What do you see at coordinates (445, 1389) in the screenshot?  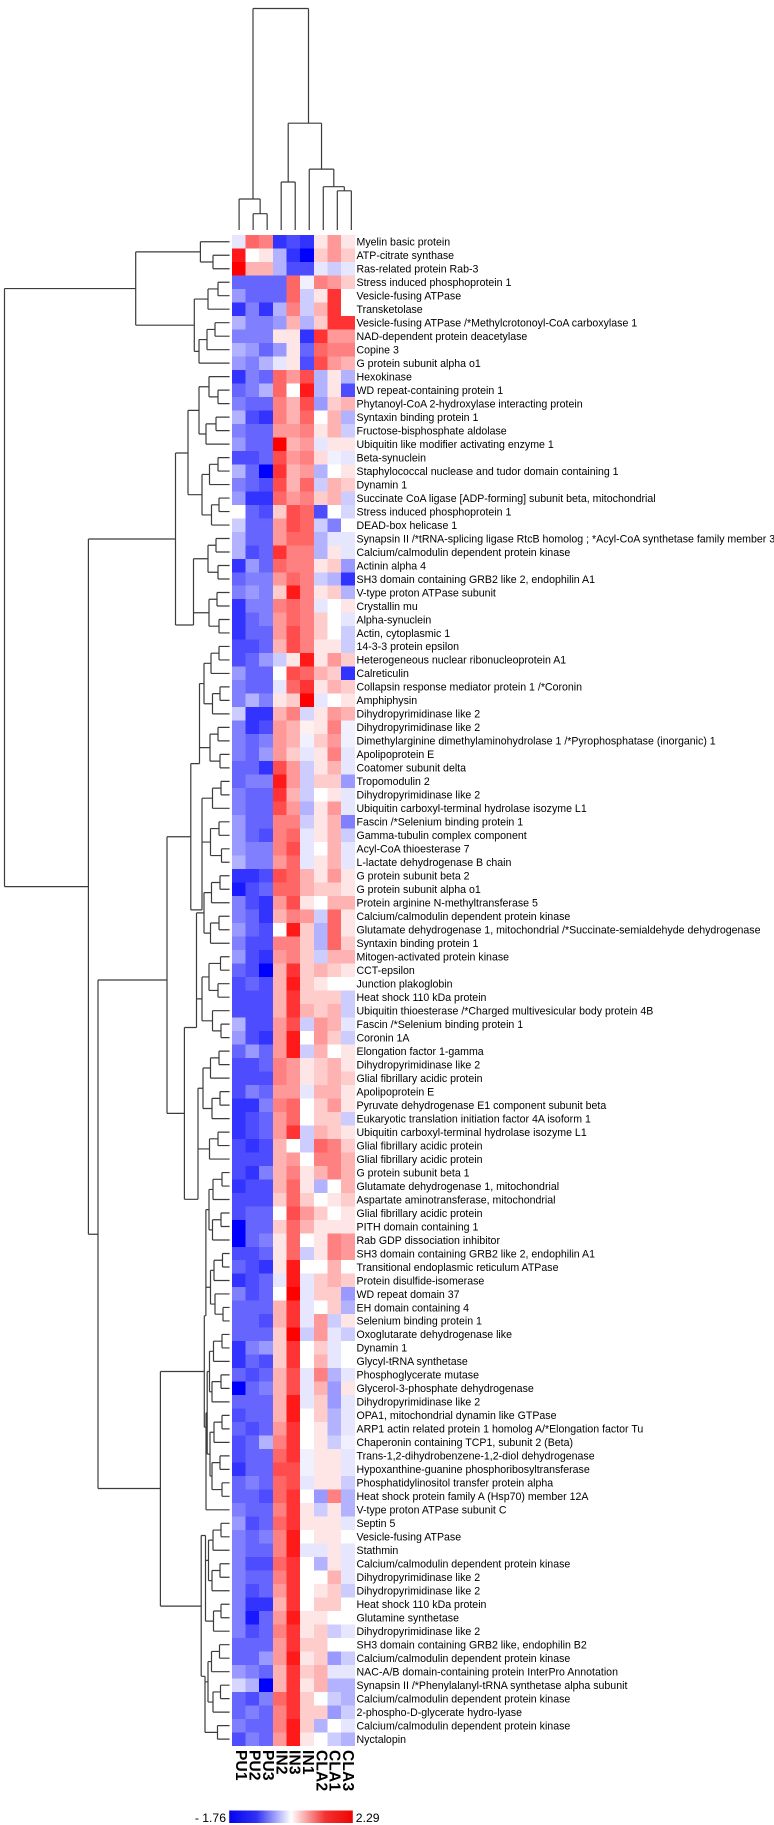 I see `svg-text:Glycerol-3-phosphate dehydroge: Glycerol-3-phosphate dehydrogenase` at bounding box center [445, 1389].